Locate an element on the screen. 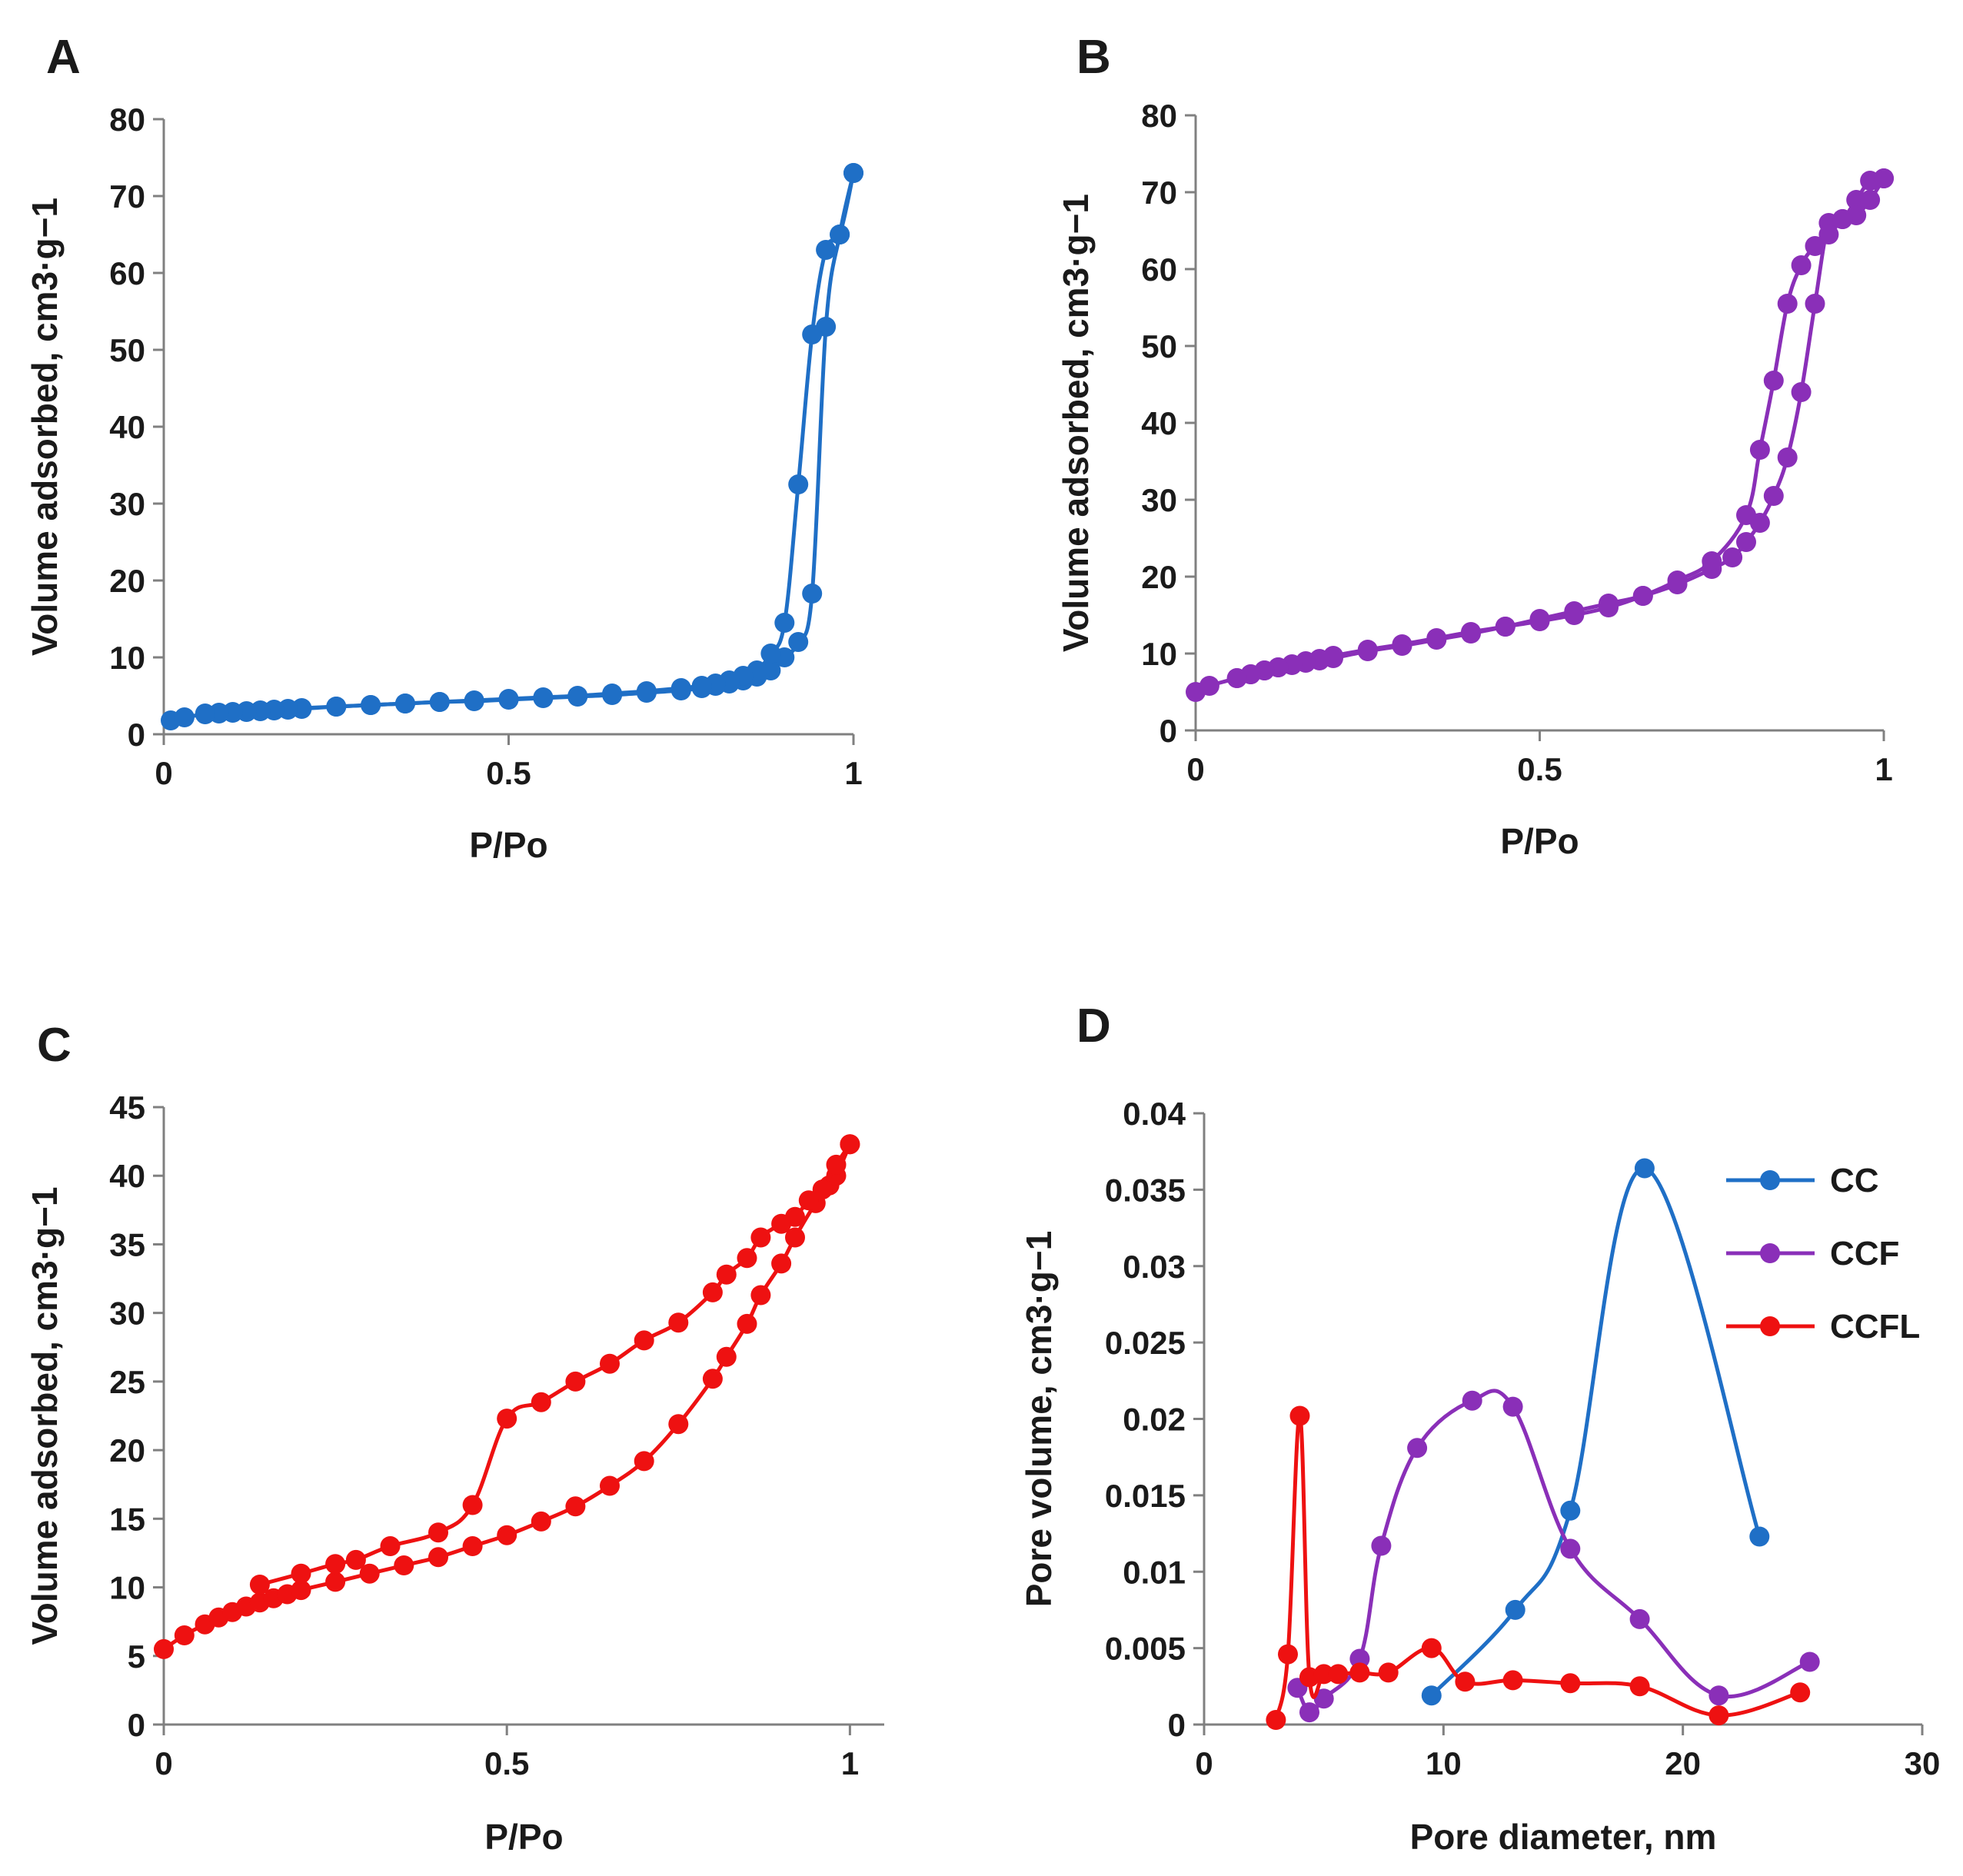 The height and width of the screenshot is (1876, 1963). series-line-cc is located at coordinates (1596, 1431).